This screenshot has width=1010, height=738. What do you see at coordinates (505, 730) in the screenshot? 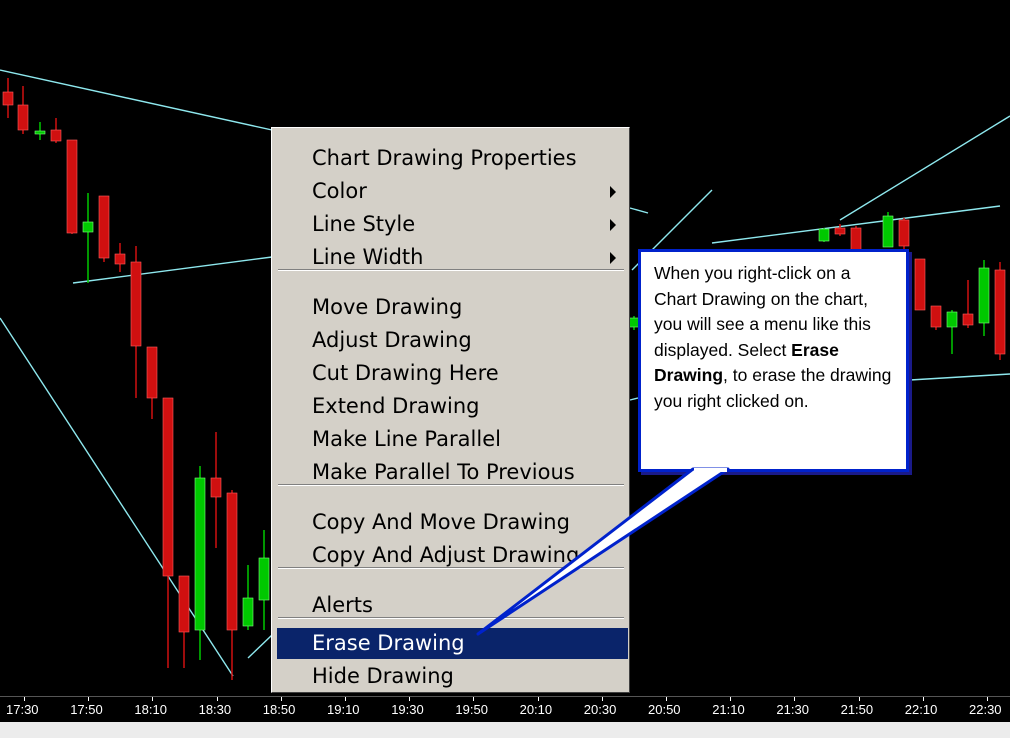
I see `window-bottom-strip` at bounding box center [505, 730].